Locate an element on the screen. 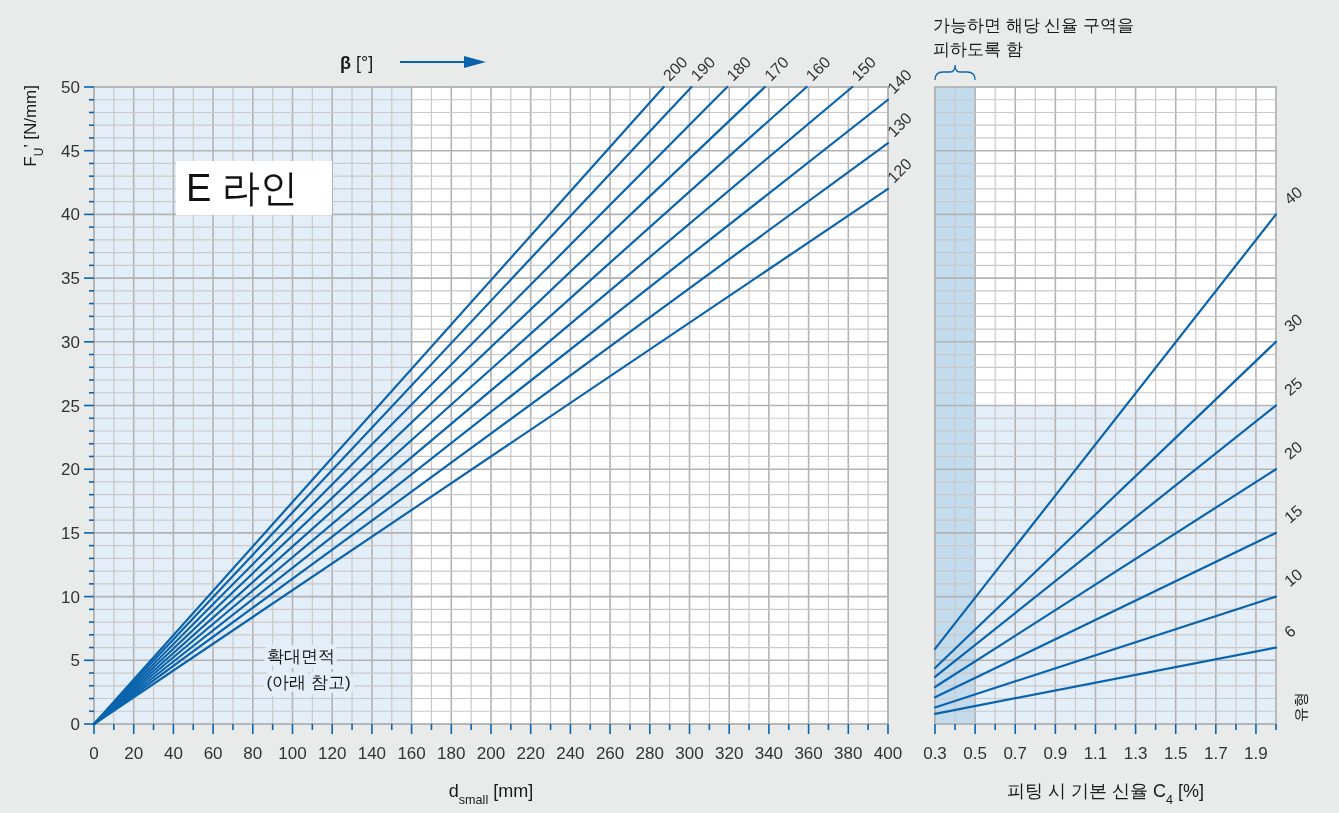 The image size is (1339, 813). y-tick-label: 10 is located at coordinates (70, 597).